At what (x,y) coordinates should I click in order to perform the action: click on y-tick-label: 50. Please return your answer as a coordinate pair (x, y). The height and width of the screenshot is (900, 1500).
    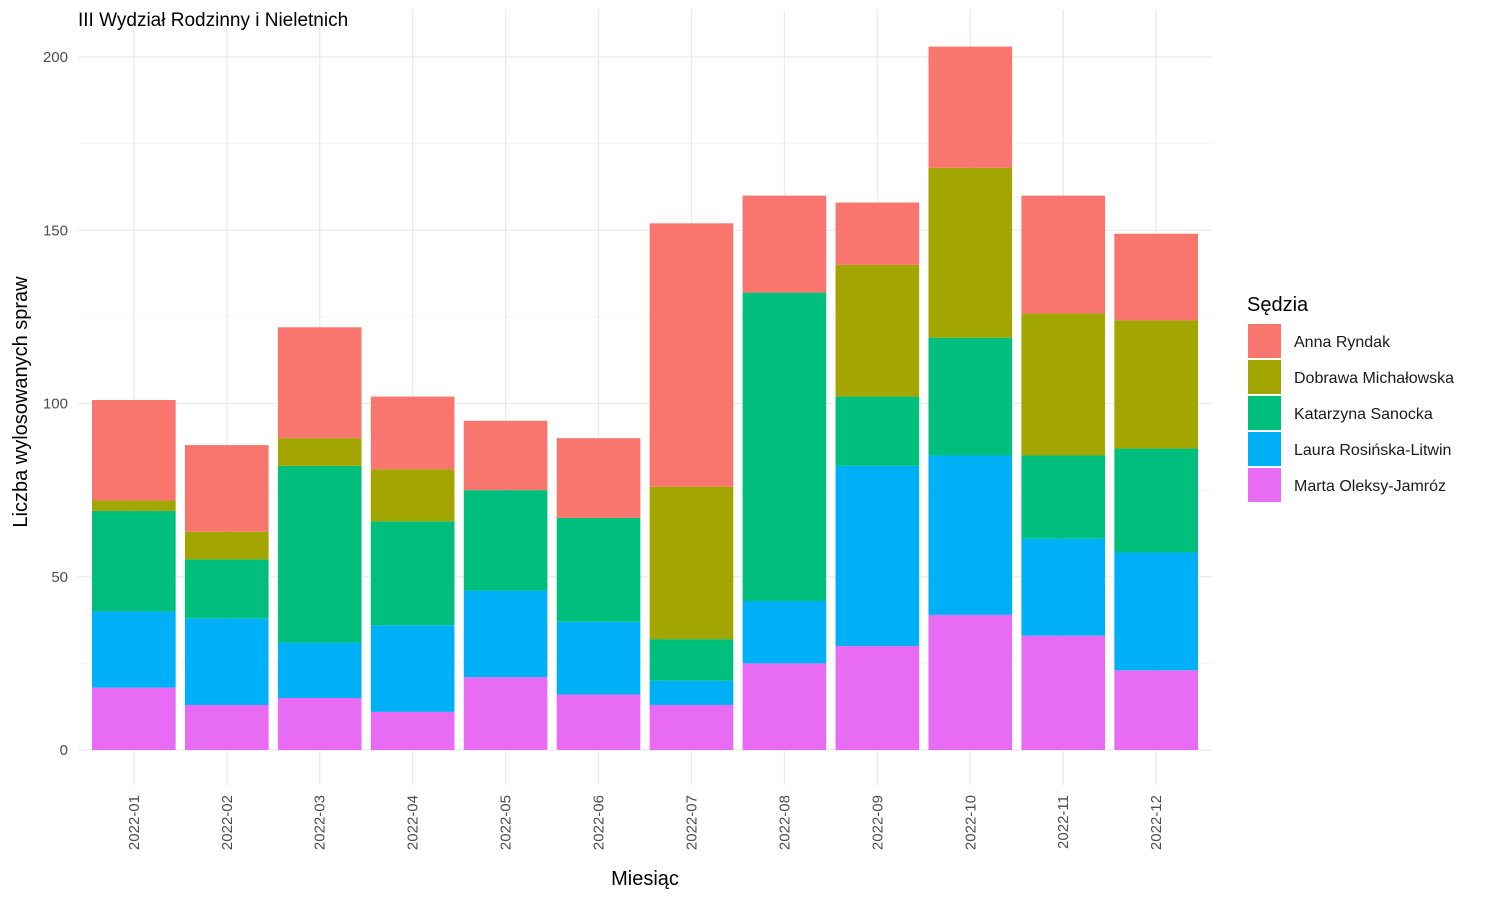
    Looking at the image, I should click on (59, 577).